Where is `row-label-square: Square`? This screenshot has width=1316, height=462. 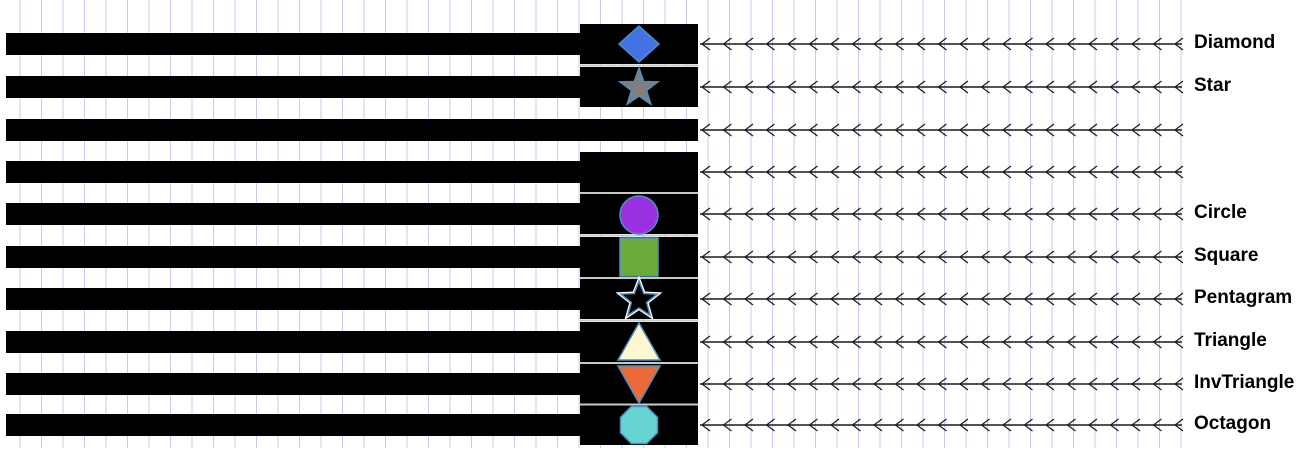
row-label-square: Square is located at coordinates (1226, 255).